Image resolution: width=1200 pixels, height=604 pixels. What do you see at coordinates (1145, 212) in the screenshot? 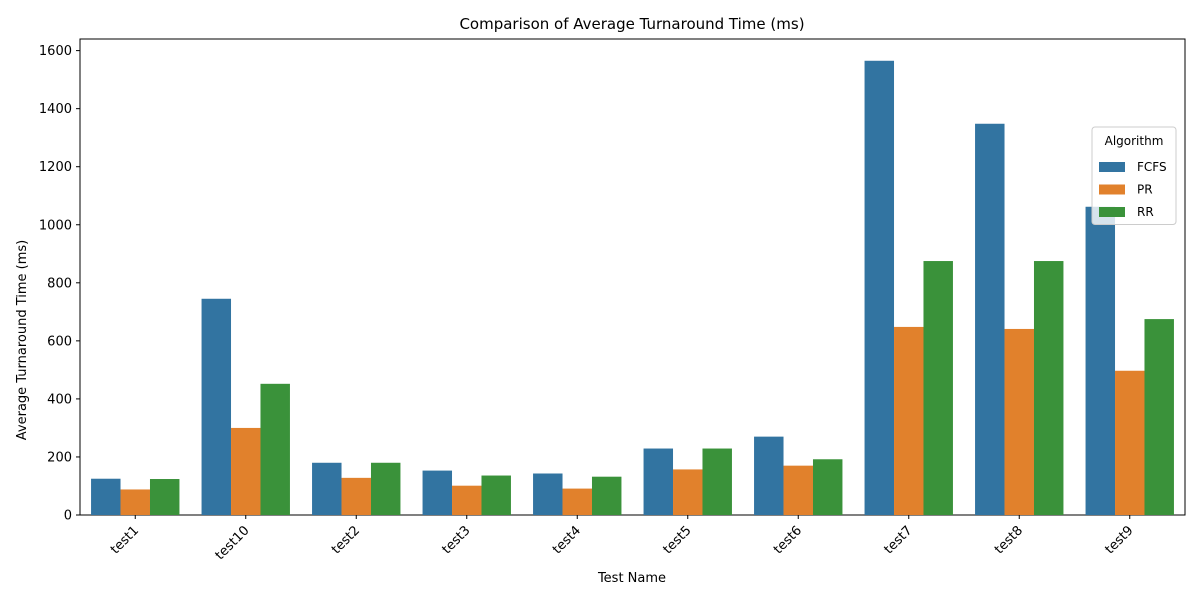
I see `legend-label-rr: RR` at bounding box center [1145, 212].